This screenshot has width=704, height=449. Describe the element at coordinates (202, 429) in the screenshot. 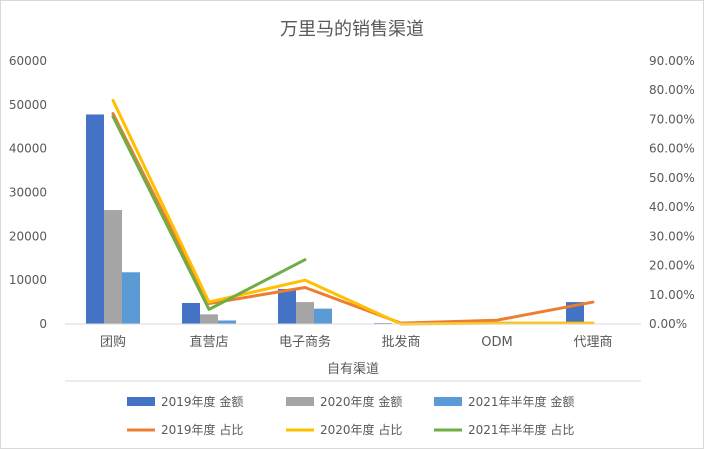

I see `legend-label: 2019年度 占比` at that location.